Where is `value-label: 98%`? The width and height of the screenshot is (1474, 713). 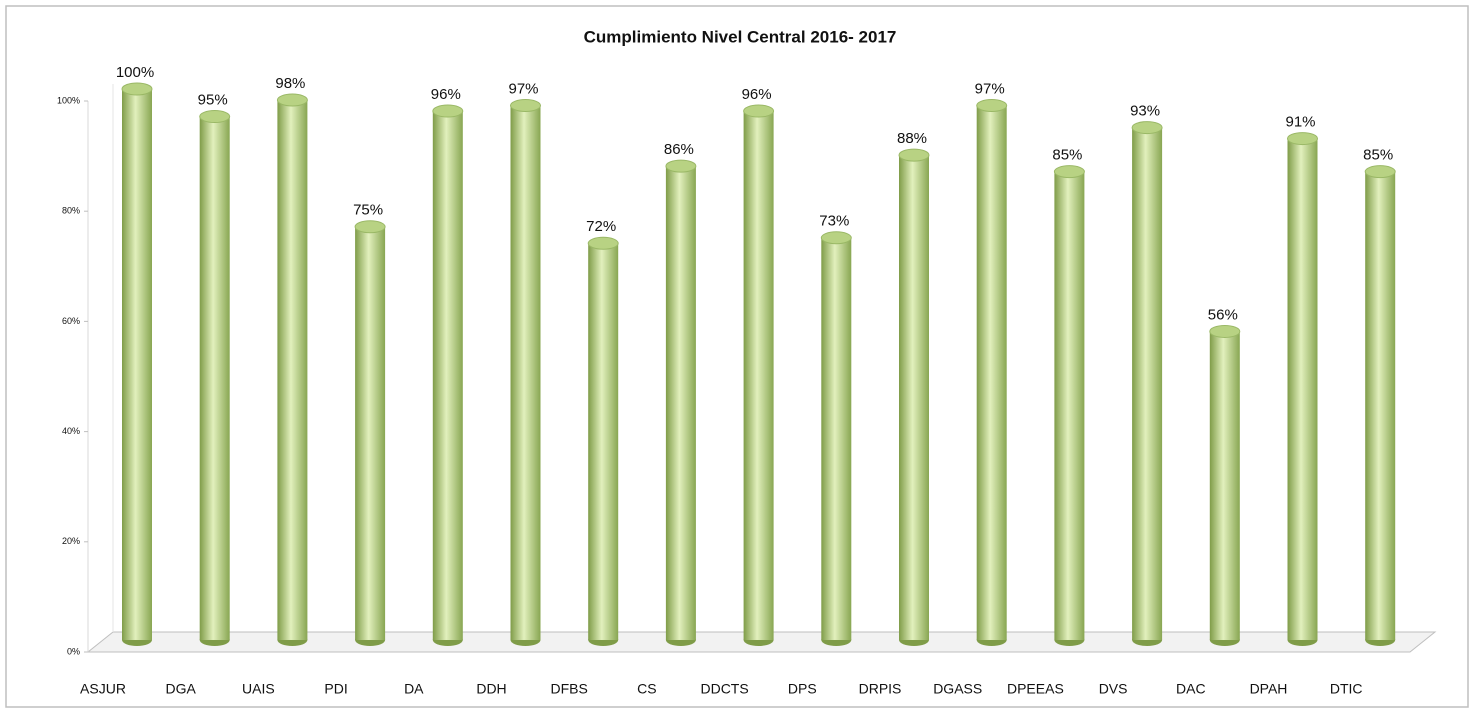 value-label: 98% is located at coordinates (290, 83).